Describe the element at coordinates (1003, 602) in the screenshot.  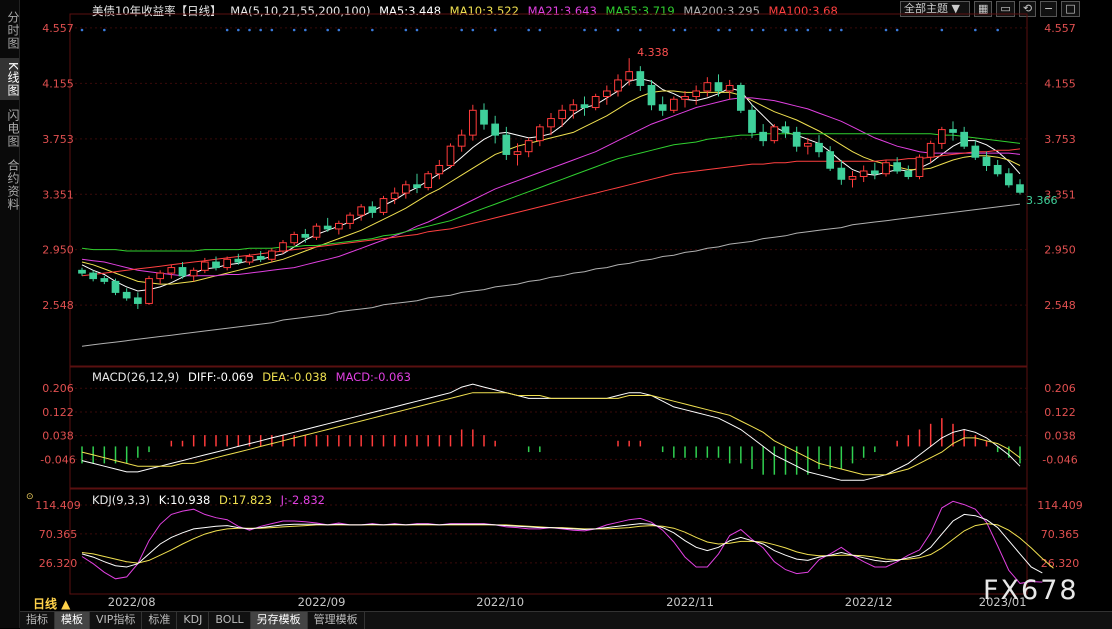
I see `date-label: 2023/01` at that location.